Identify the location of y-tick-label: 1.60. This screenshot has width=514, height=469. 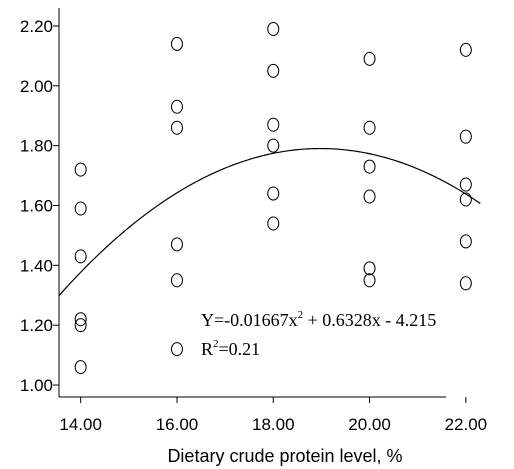
(36, 205).